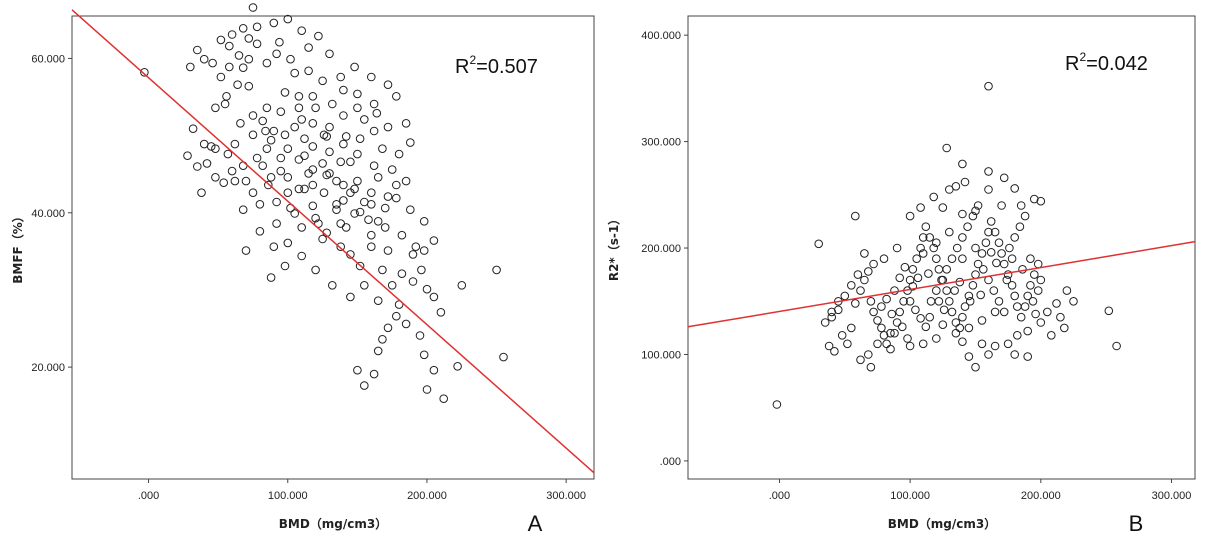 The height and width of the screenshot is (539, 1210). Describe the element at coordinates (980, 490) in the screenshot. I see `x-axis-ticks-b: .000 100.000 200.000 300.000` at that location.